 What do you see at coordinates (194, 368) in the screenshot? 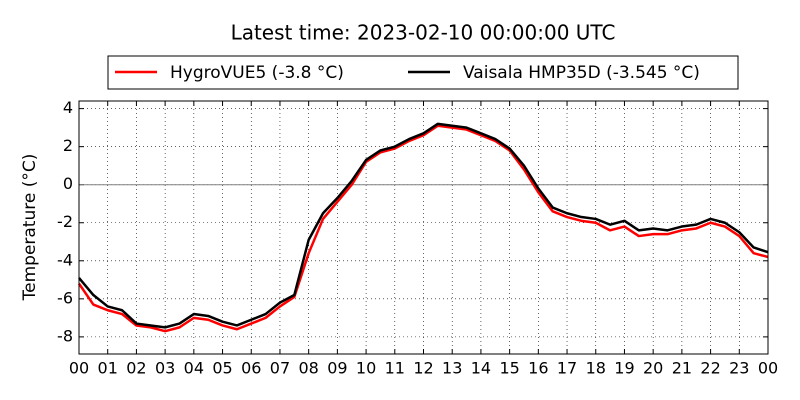
I see `x-tick-label: 04` at bounding box center [194, 368].